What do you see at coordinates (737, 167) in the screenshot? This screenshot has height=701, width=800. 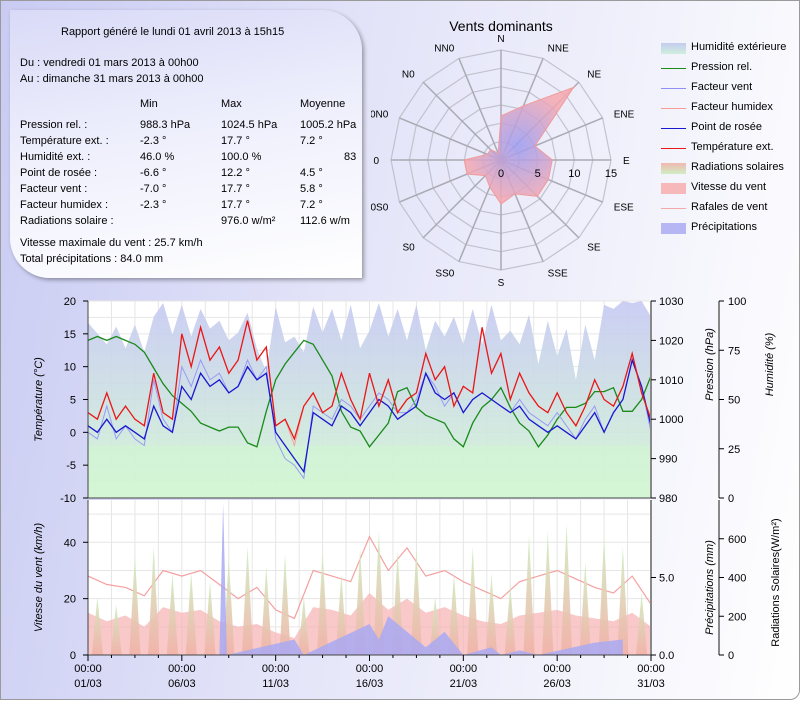 I see `legend-label: Radiations solaires` at bounding box center [737, 167].